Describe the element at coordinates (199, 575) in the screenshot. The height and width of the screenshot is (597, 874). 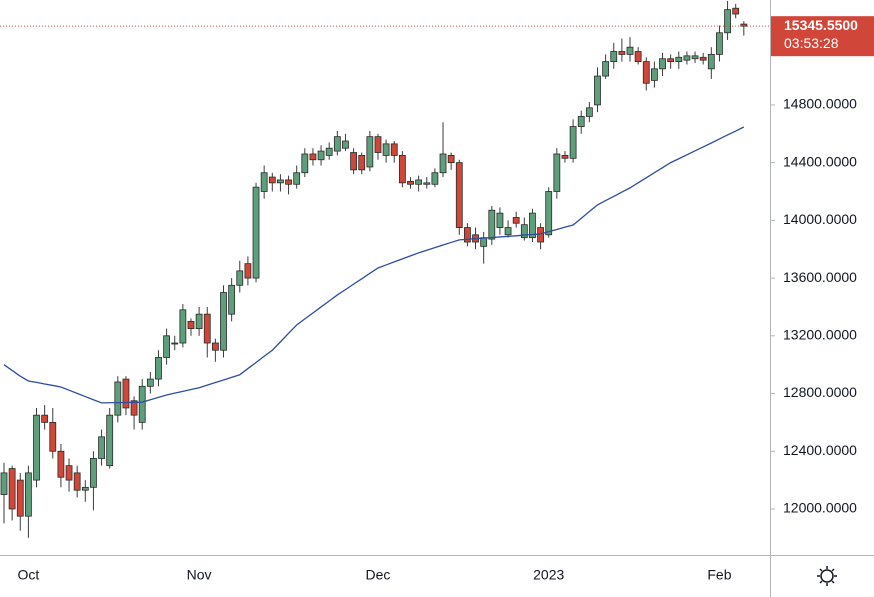
I see `x-tick-label: Nov` at that location.